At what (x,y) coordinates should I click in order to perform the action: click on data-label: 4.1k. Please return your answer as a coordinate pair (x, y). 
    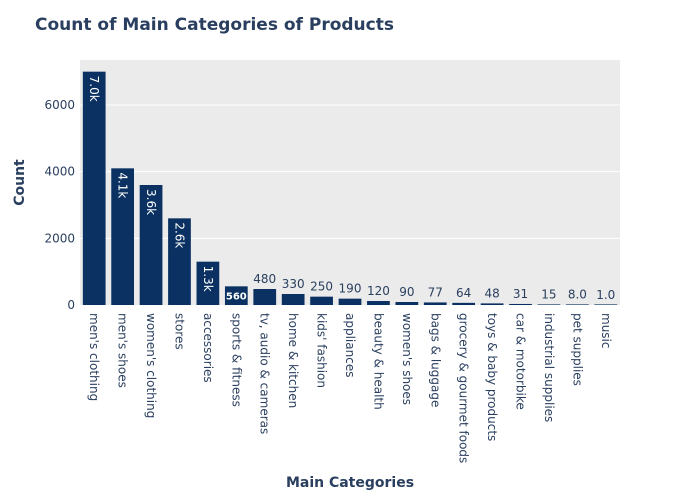
    Looking at the image, I should click on (123, 185).